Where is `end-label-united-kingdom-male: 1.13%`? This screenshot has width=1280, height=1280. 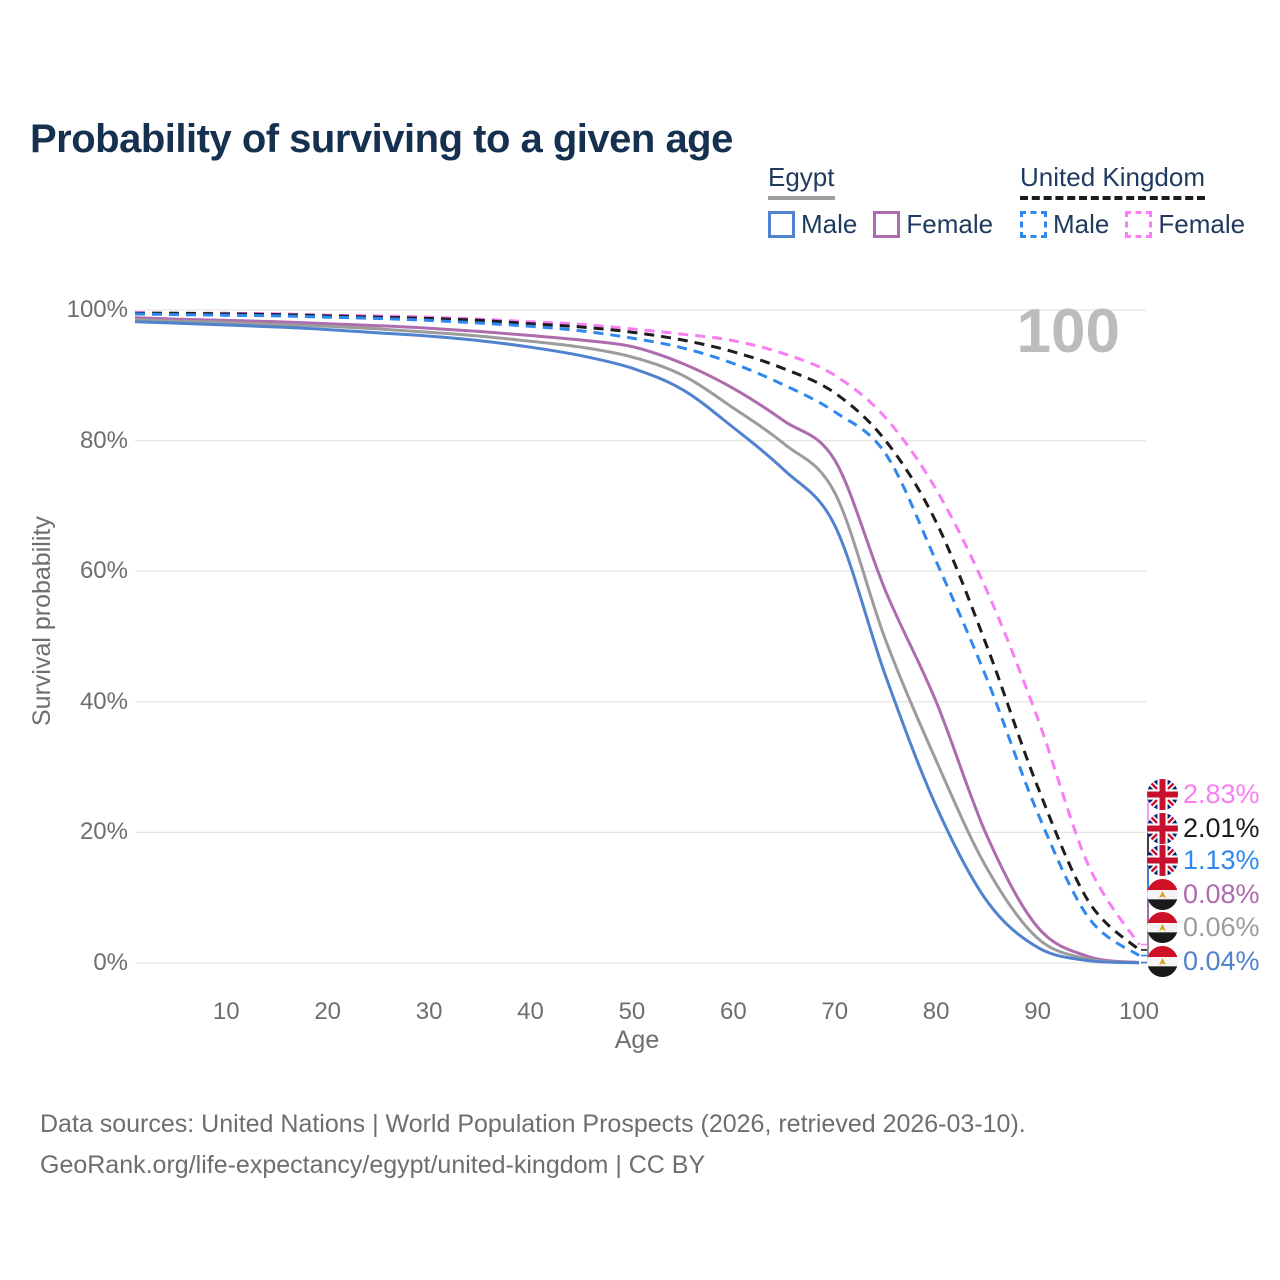 end-label-united-kingdom-male: 1.13% is located at coordinates (1203, 860).